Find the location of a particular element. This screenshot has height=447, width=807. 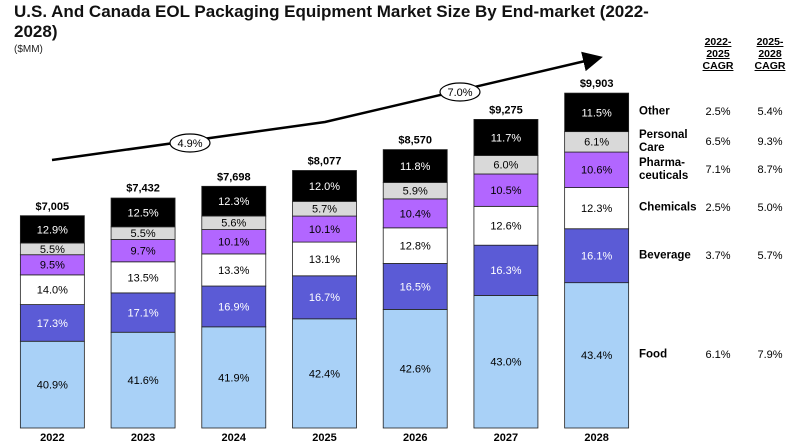

segment-label: 5.9% is located at coordinates (415, 192).